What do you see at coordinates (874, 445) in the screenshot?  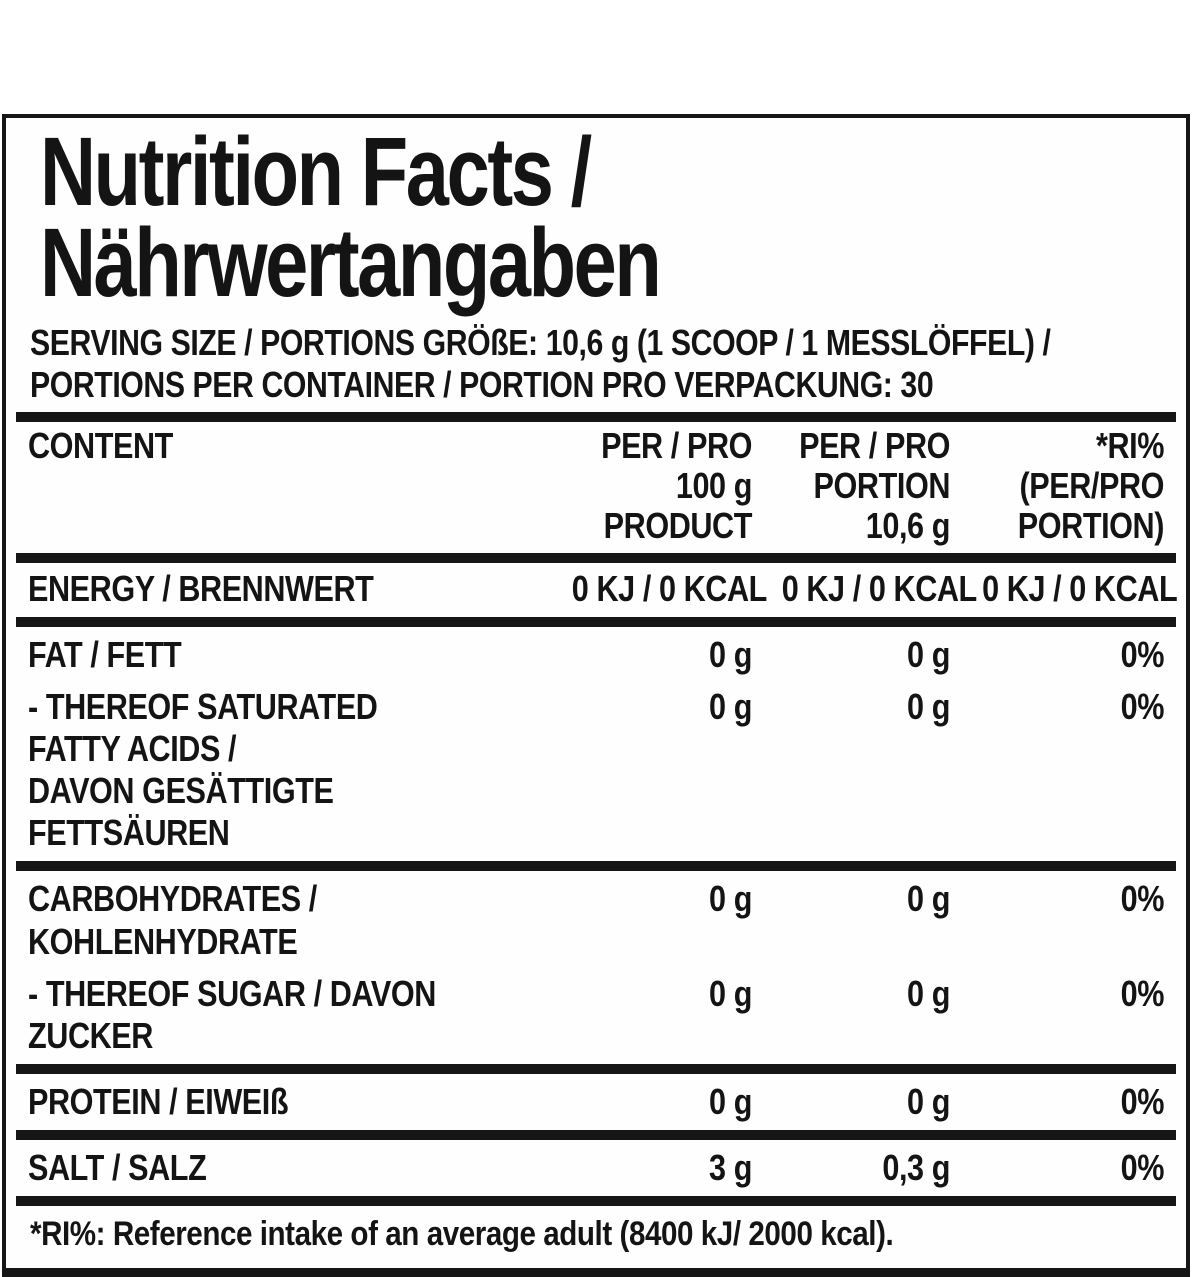 I see `header-per-portion-line1: PER / PRO` at bounding box center [874, 445].